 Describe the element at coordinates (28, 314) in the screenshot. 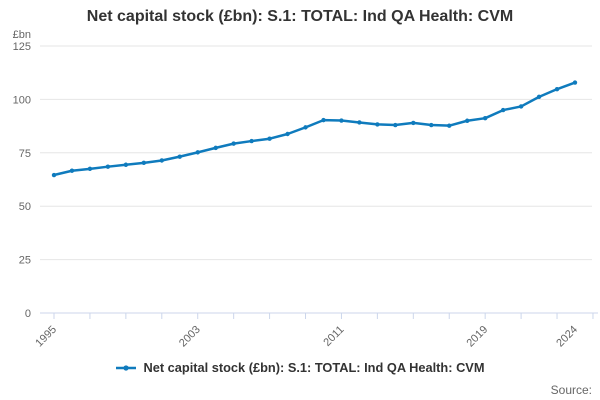

I see `svg-text: 0` at that location.